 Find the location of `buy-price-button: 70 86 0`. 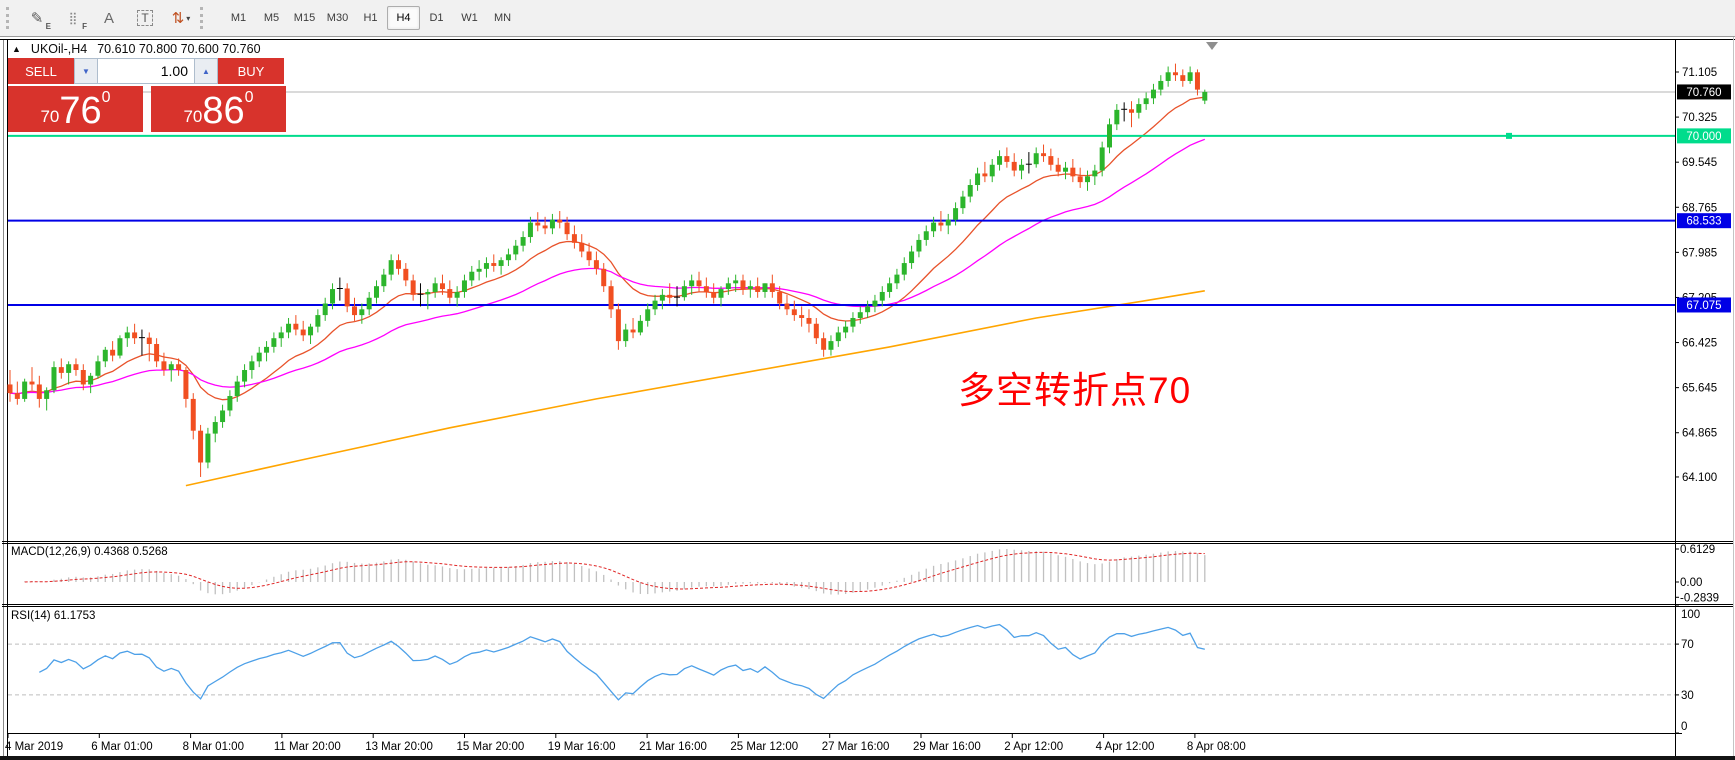

buy-price-button: 70 86 0 is located at coordinates (218, 109).